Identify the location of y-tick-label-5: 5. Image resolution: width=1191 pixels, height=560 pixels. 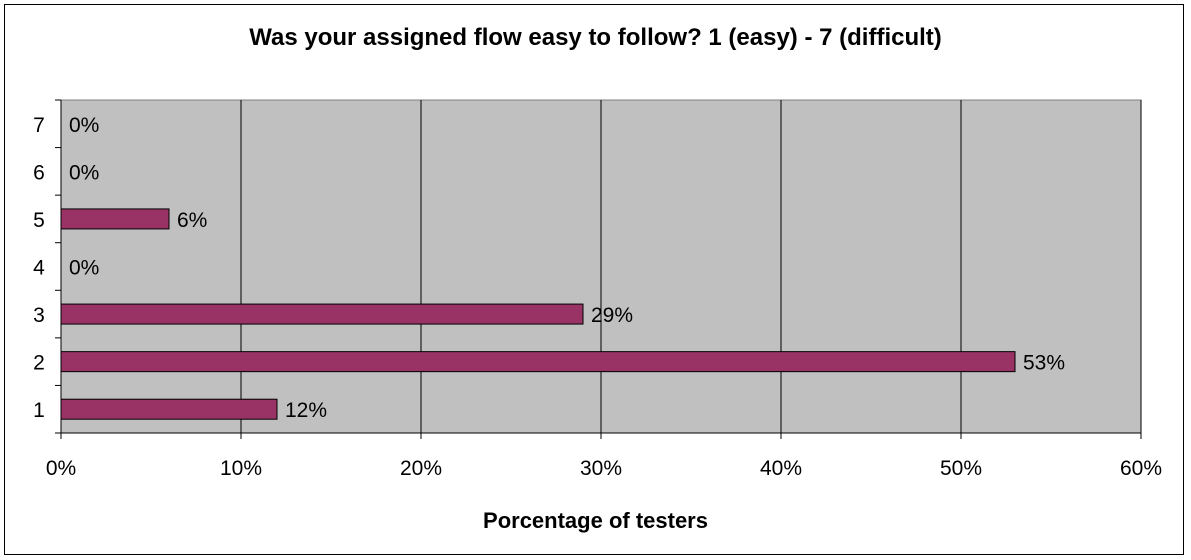
(39, 220).